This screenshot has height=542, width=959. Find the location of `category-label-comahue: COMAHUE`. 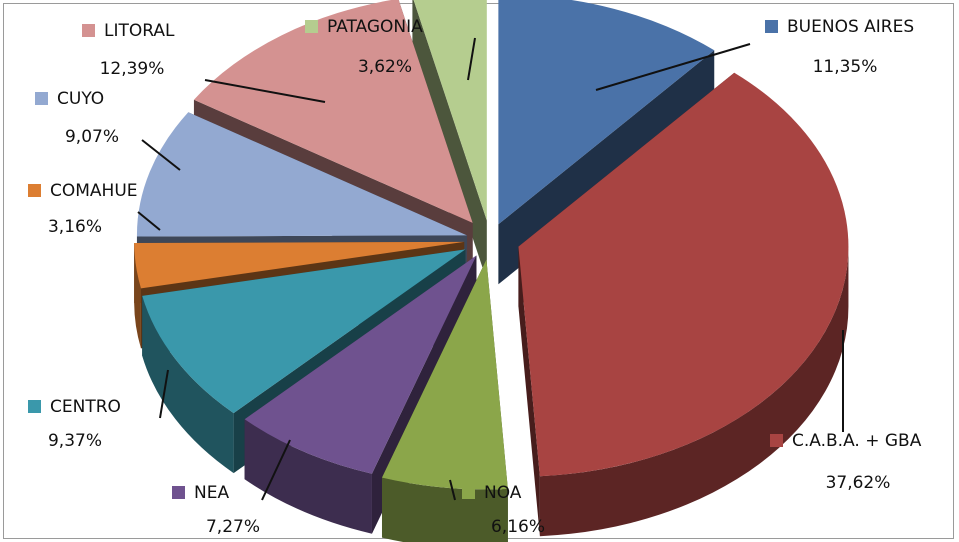

category-label-comahue: COMAHUE is located at coordinates (94, 191).